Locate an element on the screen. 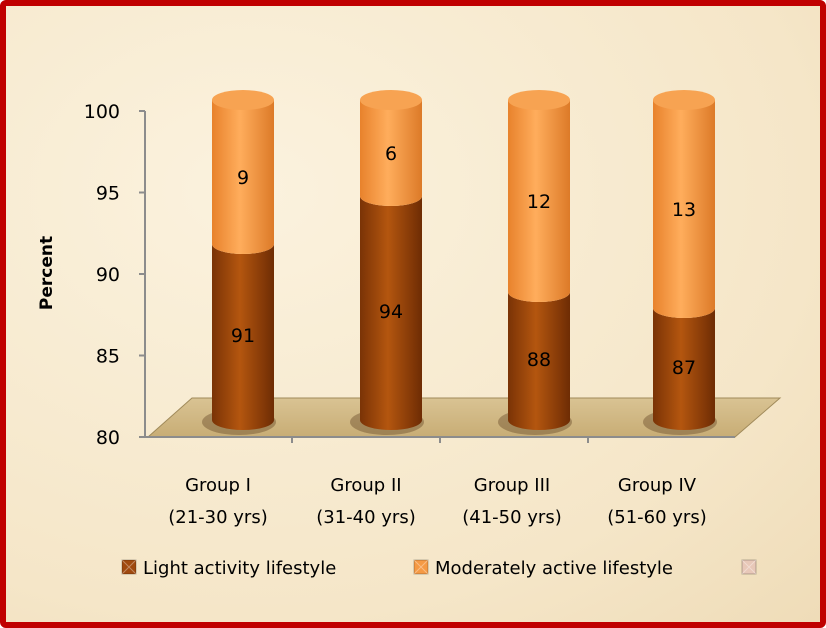 This screenshot has width=826, height=628. data-label-light: 87 is located at coordinates (684, 368).